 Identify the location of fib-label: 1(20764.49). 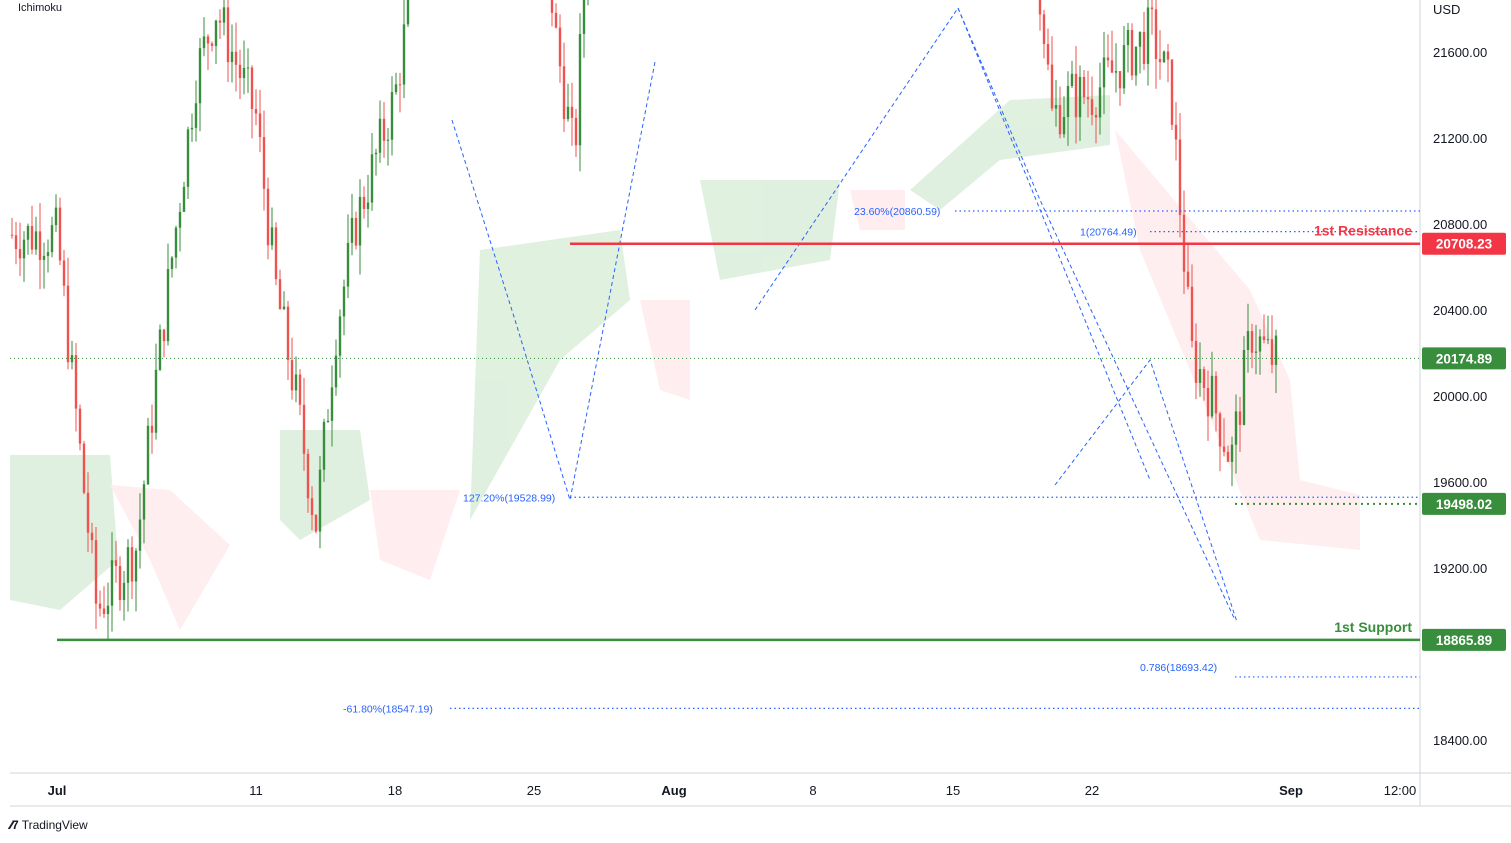
(1108, 233).